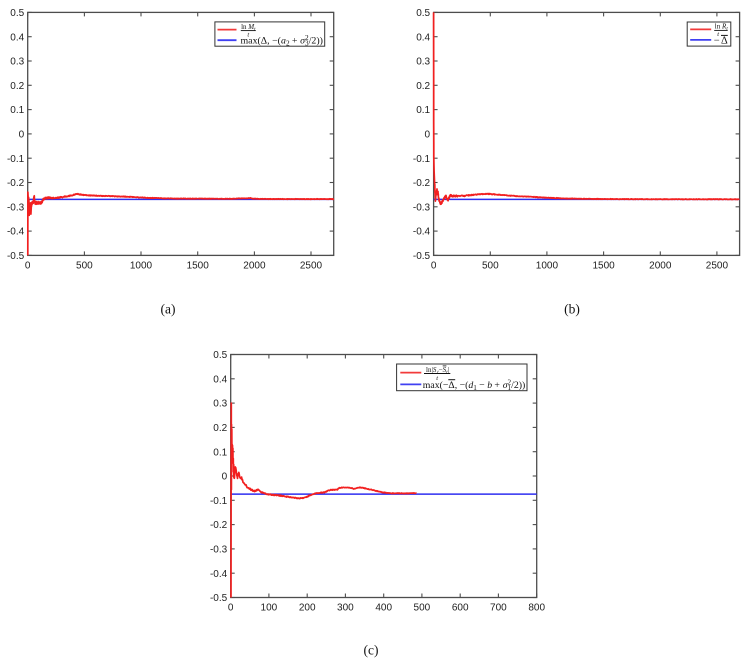 This screenshot has height=665, width=746. What do you see at coordinates (498, 608) in the screenshot?
I see `svg-text: 700` at bounding box center [498, 608].